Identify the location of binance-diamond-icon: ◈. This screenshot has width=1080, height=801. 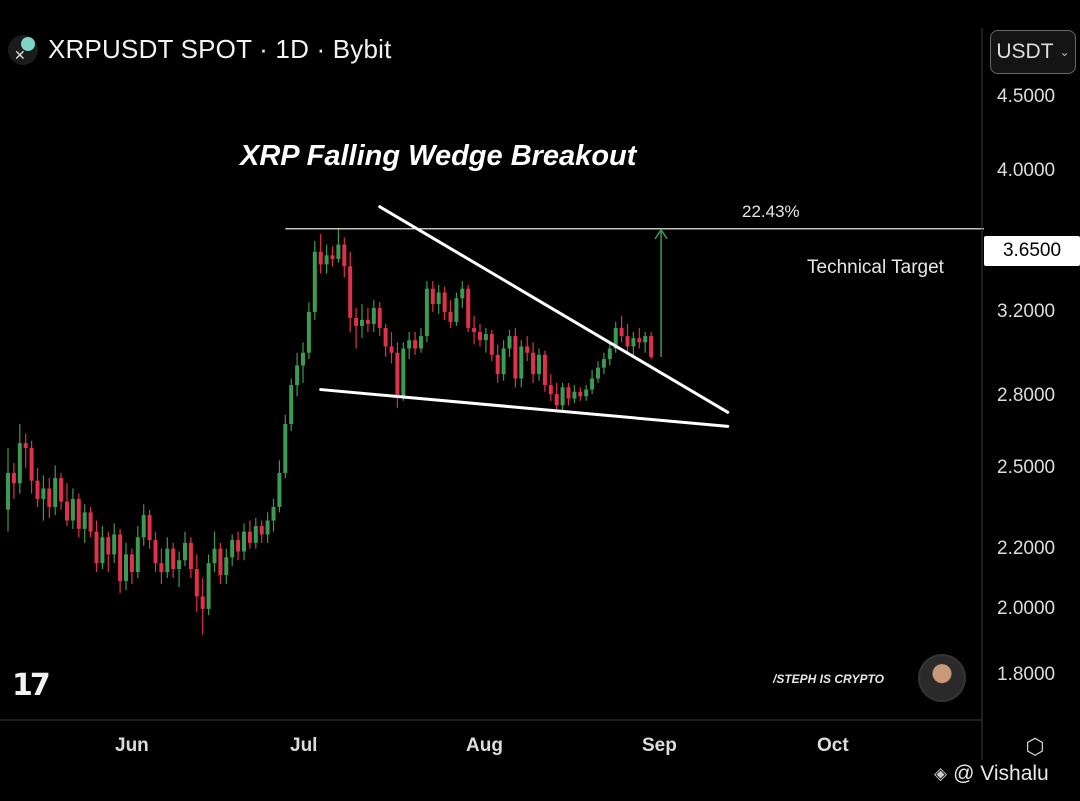
(941, 774).